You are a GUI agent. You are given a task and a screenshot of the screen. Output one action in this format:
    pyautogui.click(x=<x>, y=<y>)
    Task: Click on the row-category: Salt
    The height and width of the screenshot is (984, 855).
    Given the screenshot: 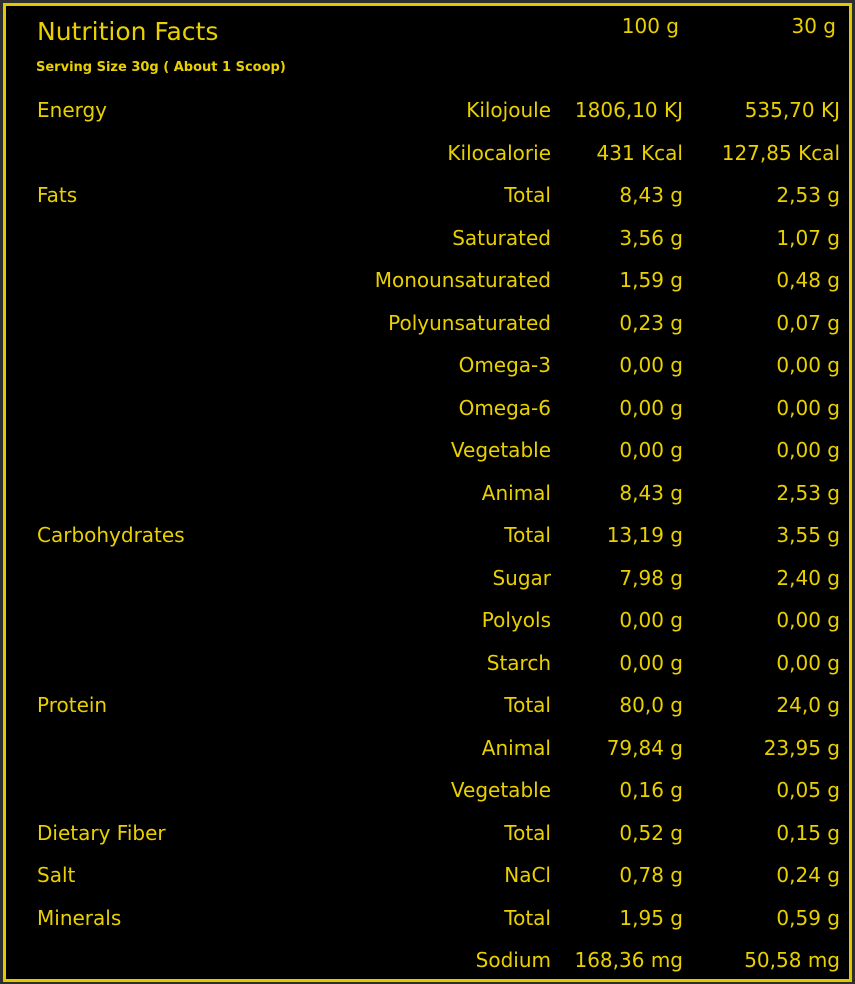 What is the action you would take?
    pyautogui.click(x=56, y=875)
    